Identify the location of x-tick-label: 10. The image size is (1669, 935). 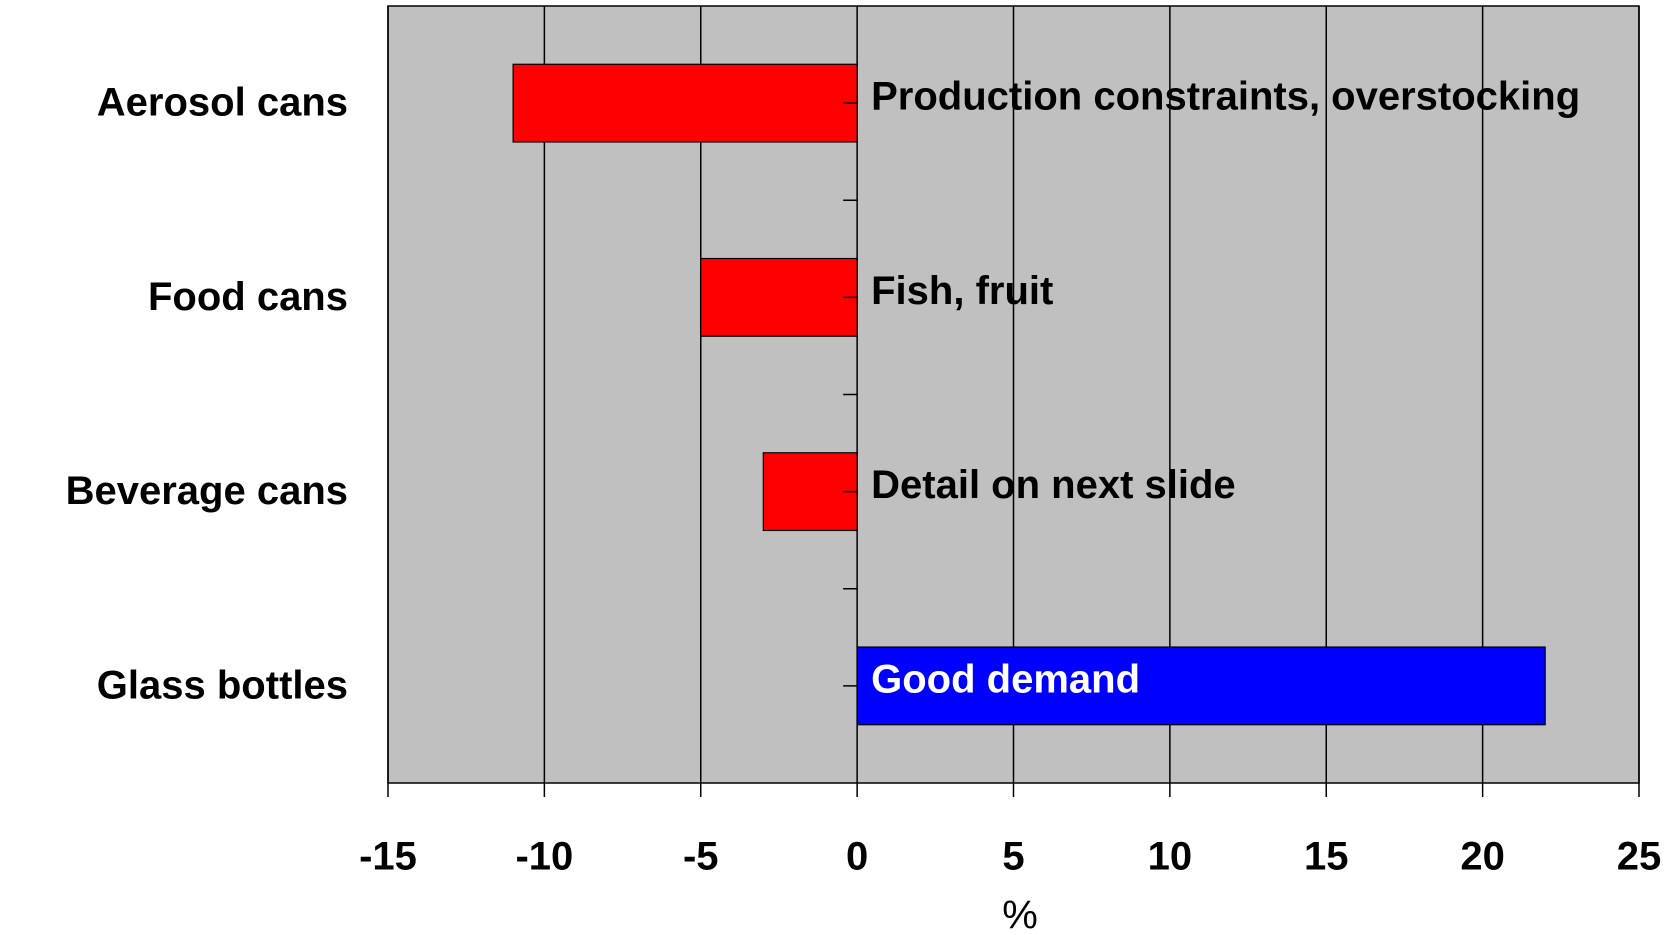
(1170, 857).